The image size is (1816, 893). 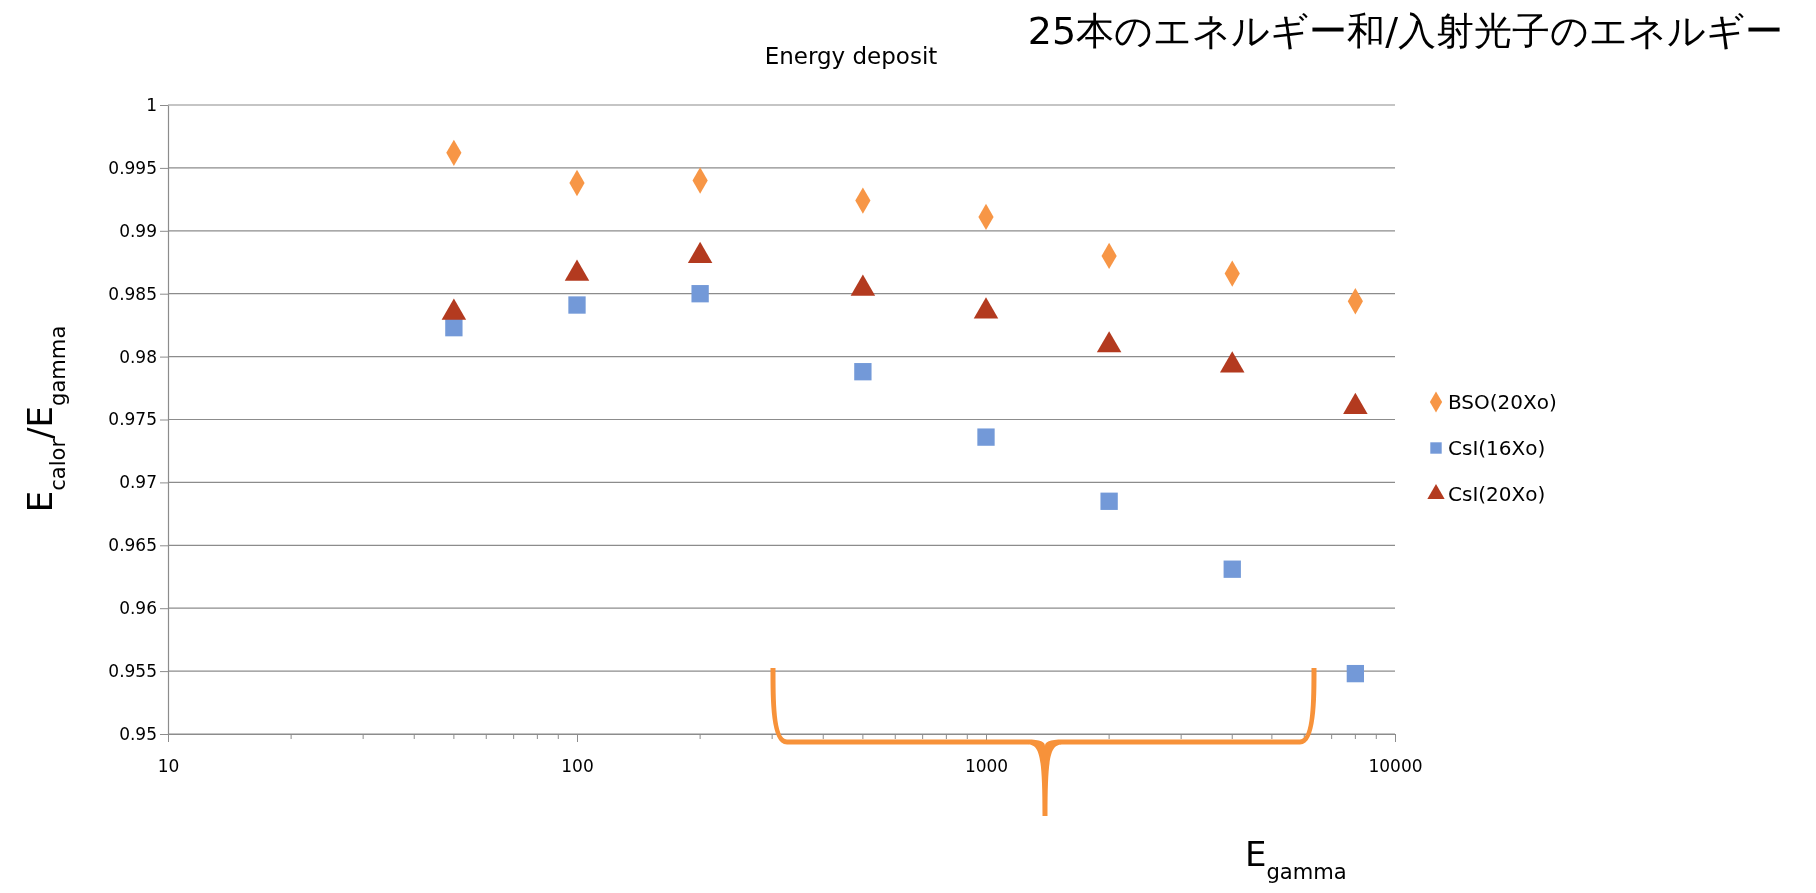 What do you see at coordinates (151, 104) in the screenshot?
I see `y-tick-label: 1` at bounding box center [151, 104].